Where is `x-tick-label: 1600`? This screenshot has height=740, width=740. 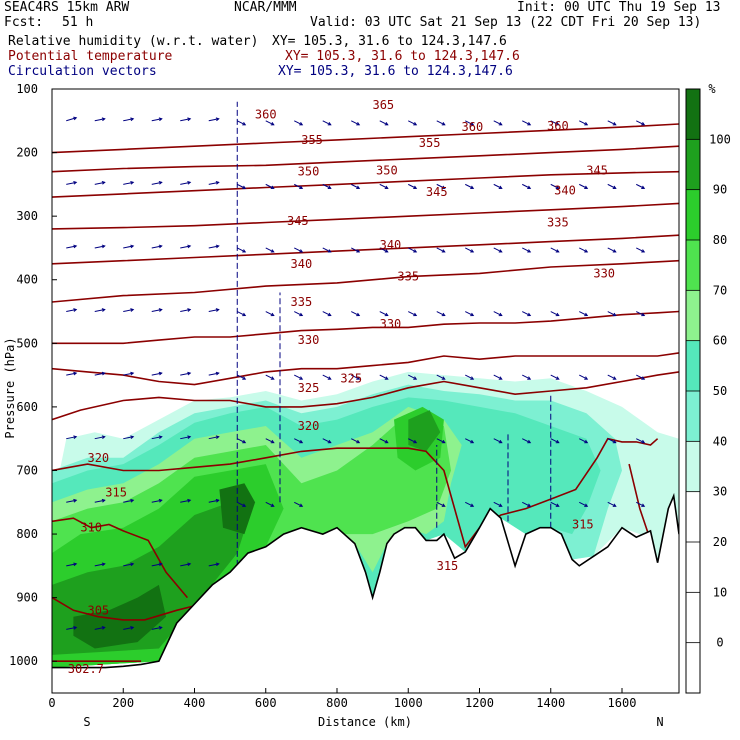 x-tick-label: 1600 is located at coordinates (622, 703).